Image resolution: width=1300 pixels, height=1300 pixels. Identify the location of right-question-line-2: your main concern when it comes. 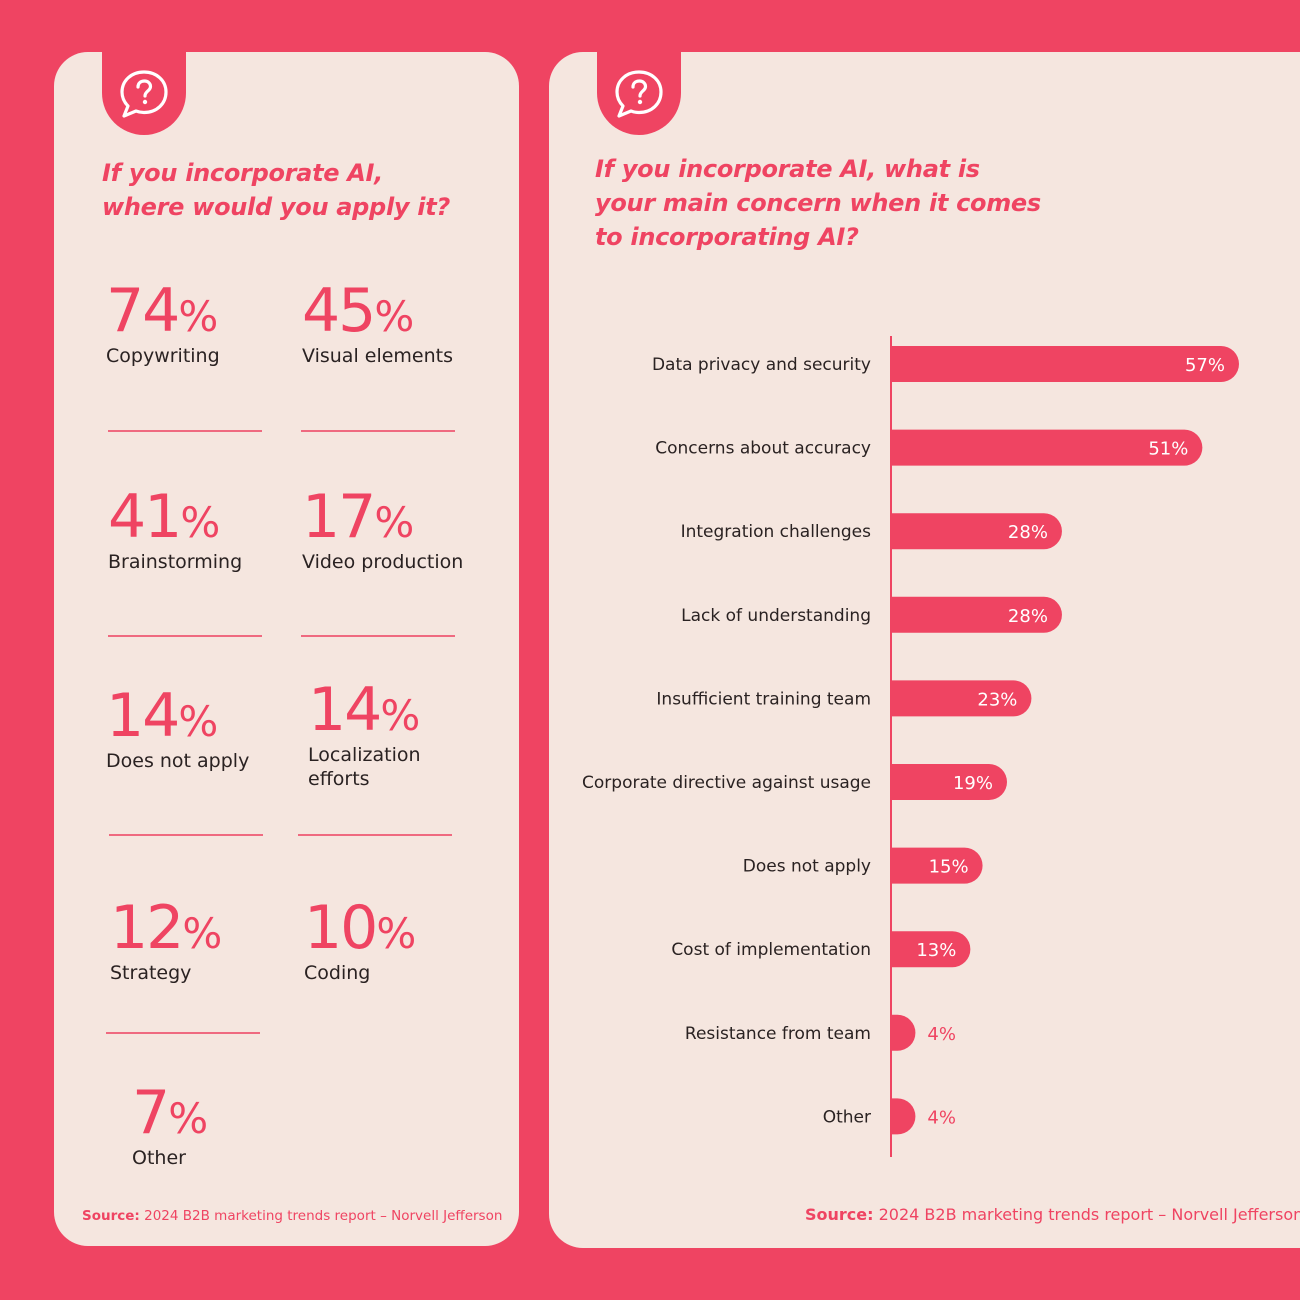
(818, 203).